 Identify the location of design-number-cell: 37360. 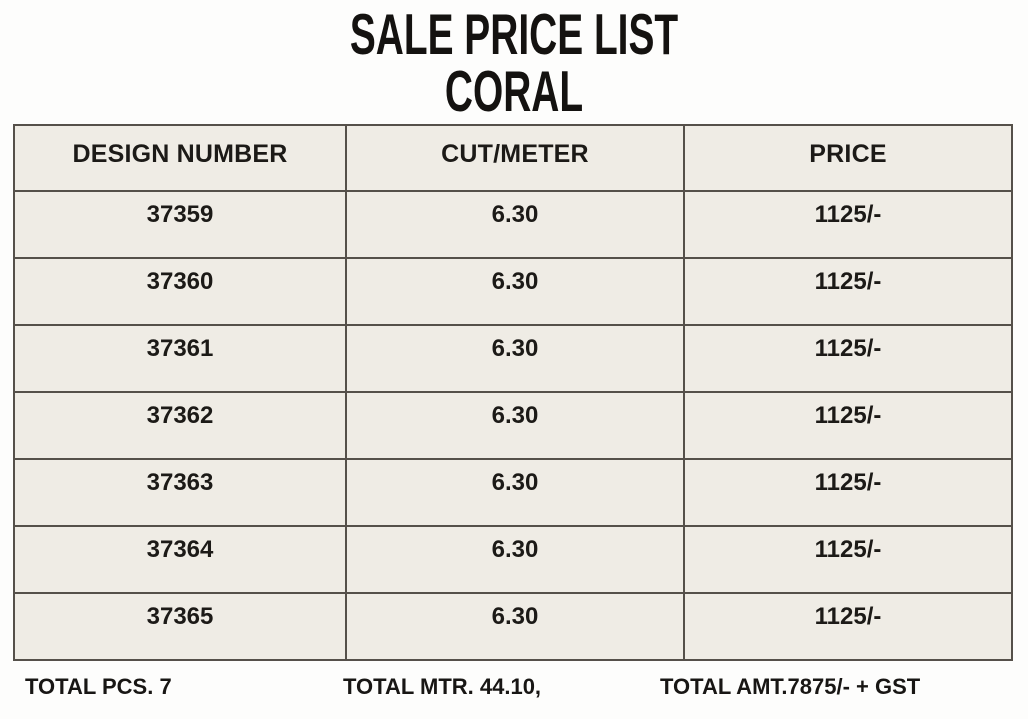
(180, 291).